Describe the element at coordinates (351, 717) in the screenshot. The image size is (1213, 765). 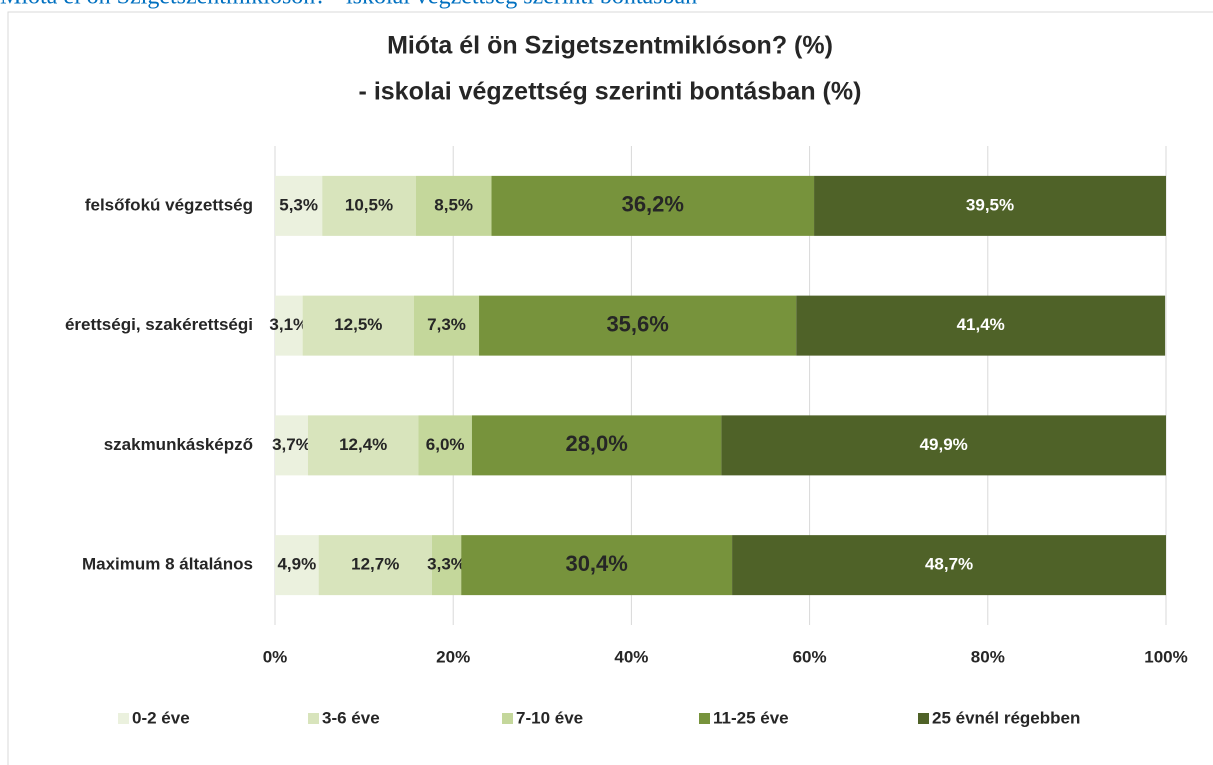
I see `legend-label: 3-6 éve` at that location.